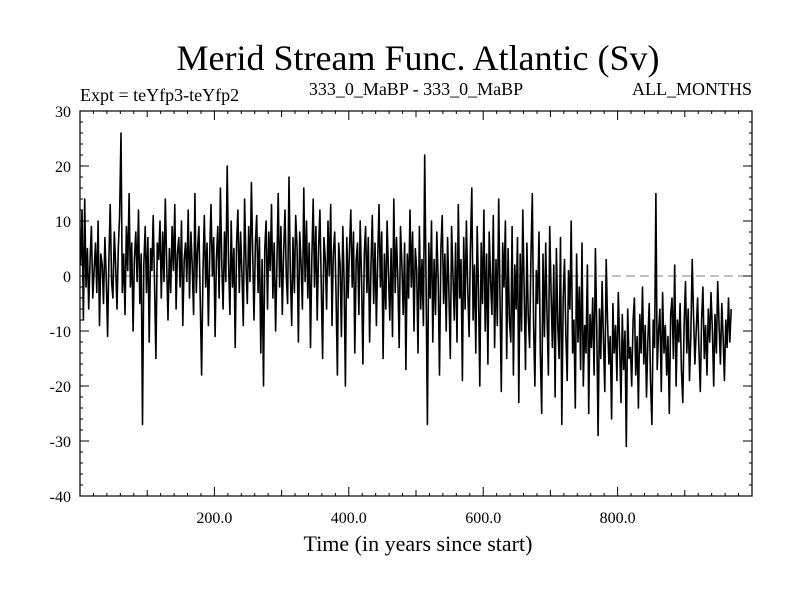  What do you see at coordinates (63, 222) in the screenshot?
I see `y-tick-label: 10` at bounding box center [63, 222].